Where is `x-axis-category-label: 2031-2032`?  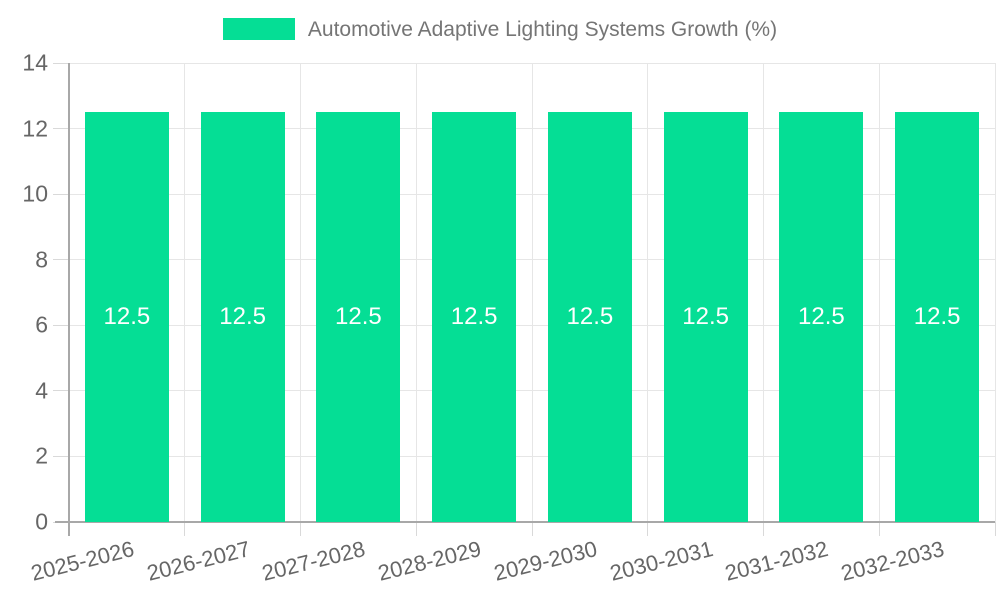 x-axis-category-label: 2031-2032 is located at coordinates (776, 561).